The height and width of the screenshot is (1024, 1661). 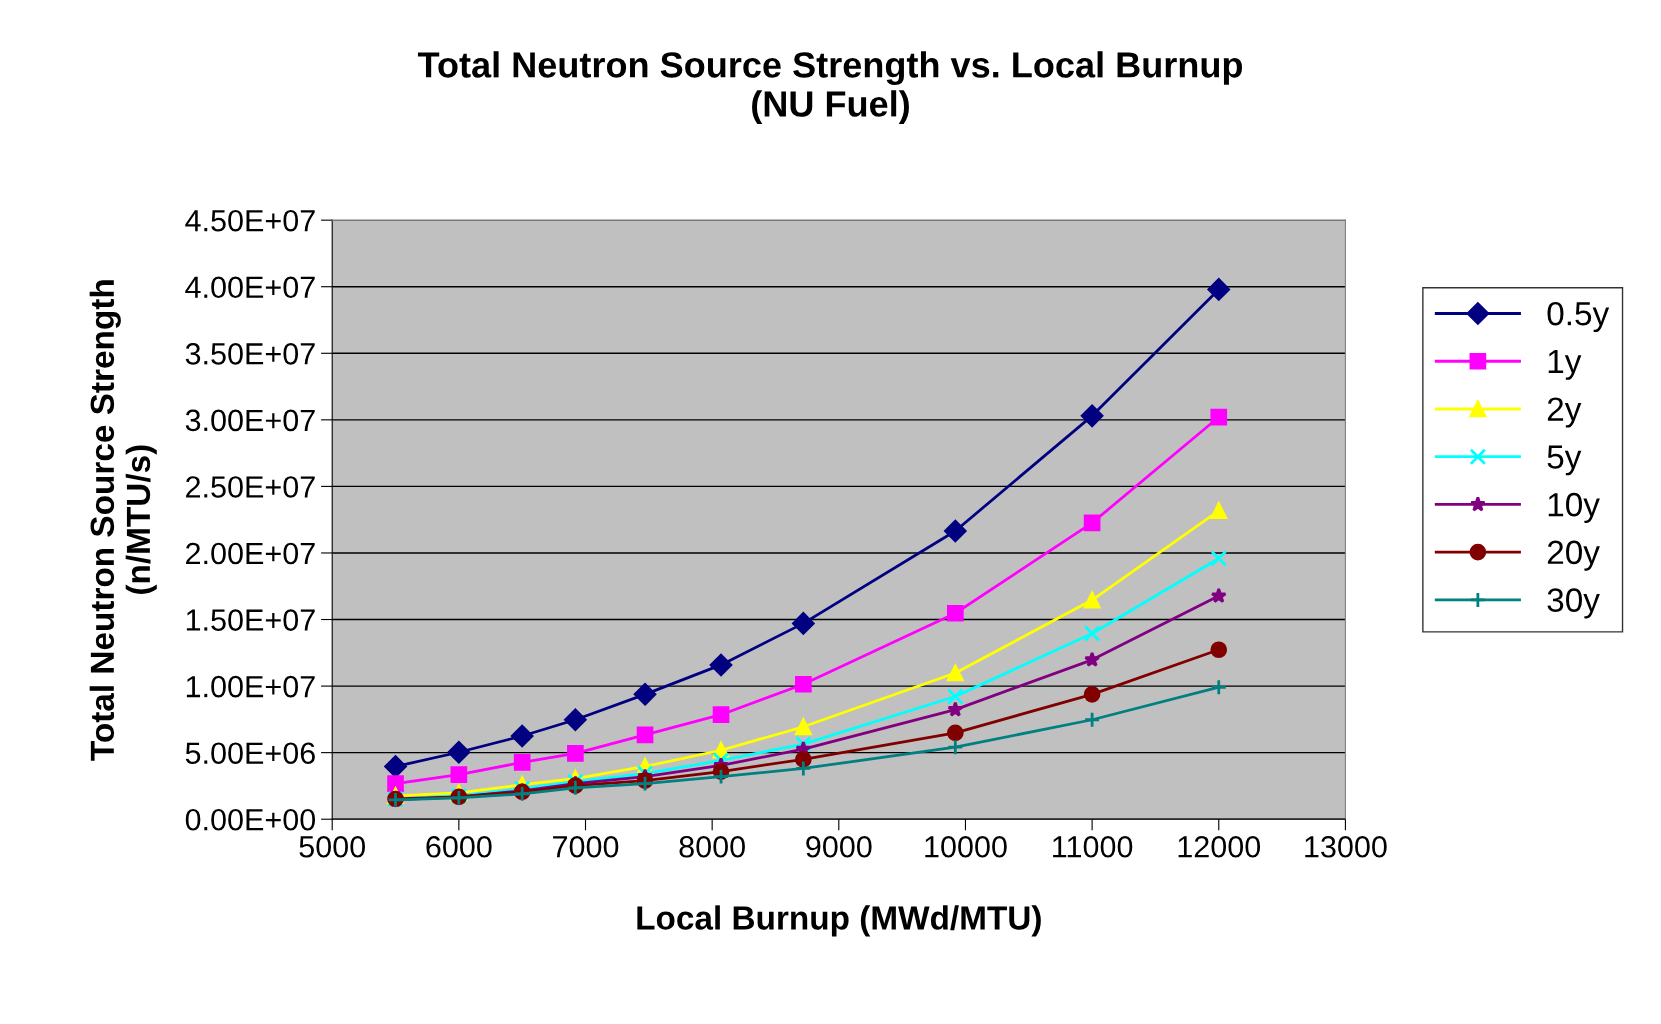 I want to click on legend-label: 30y, so click(x=1573, y=603).